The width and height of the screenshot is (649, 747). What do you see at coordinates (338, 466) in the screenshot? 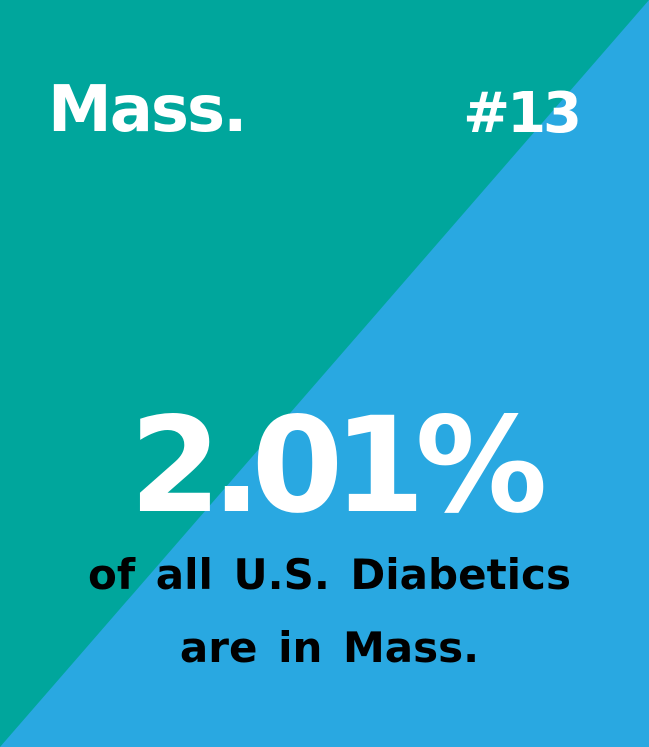
I see `diabetics-percentage: 2.01%` at bounding box center [338, 466].